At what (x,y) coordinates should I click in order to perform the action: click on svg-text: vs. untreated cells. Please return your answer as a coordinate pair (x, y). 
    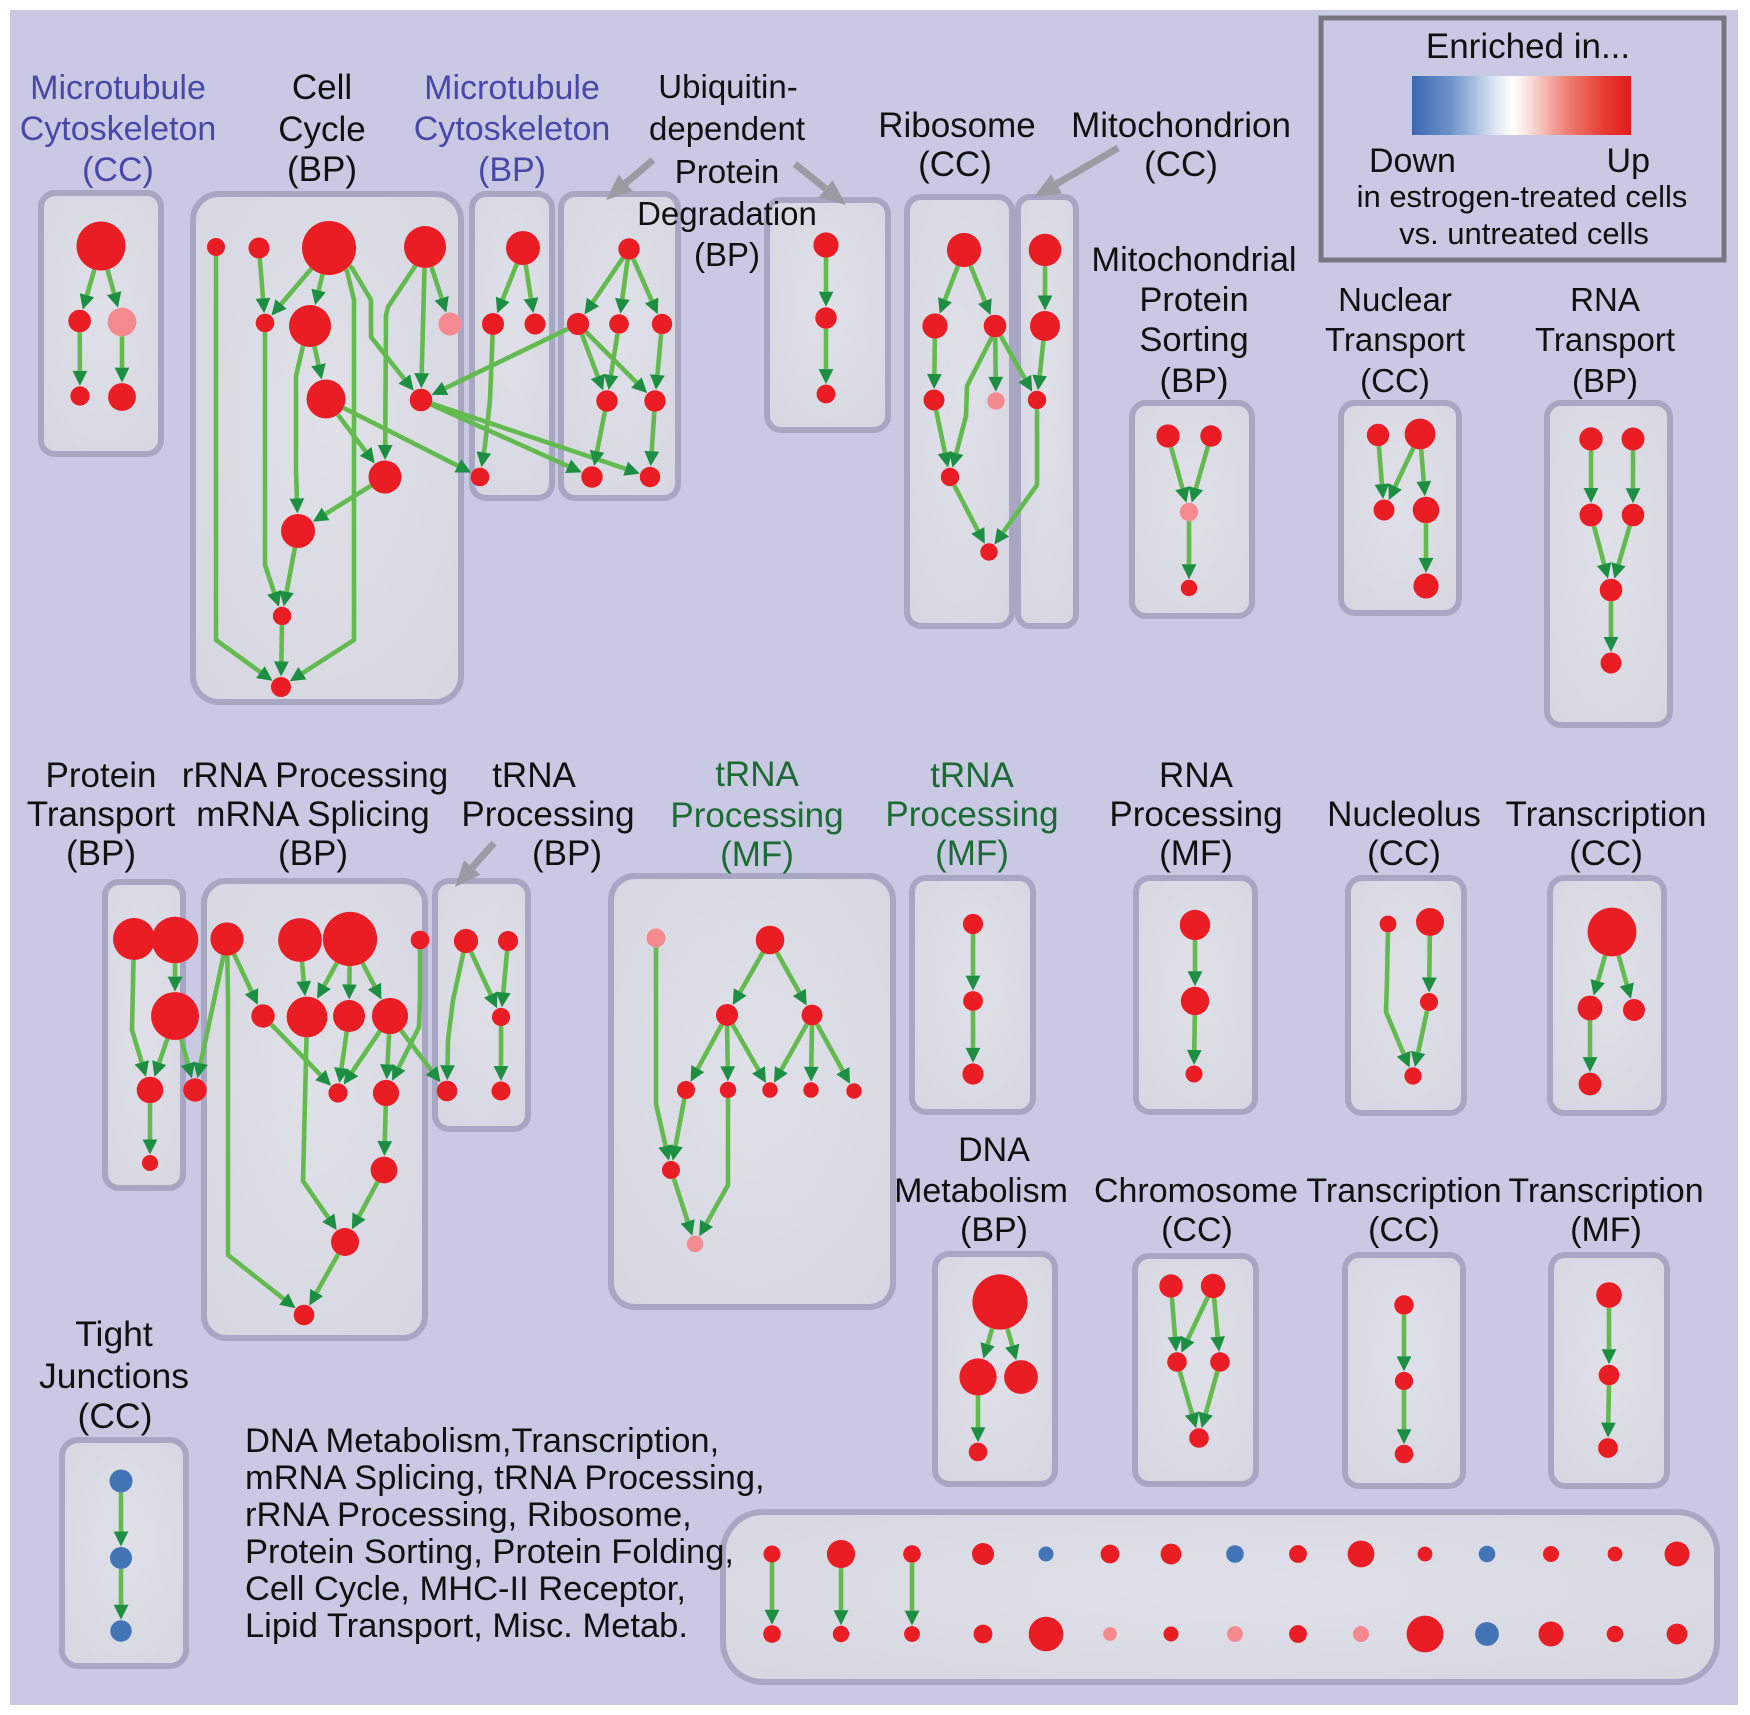
    Looking at the image, I should click on (1524, 233).